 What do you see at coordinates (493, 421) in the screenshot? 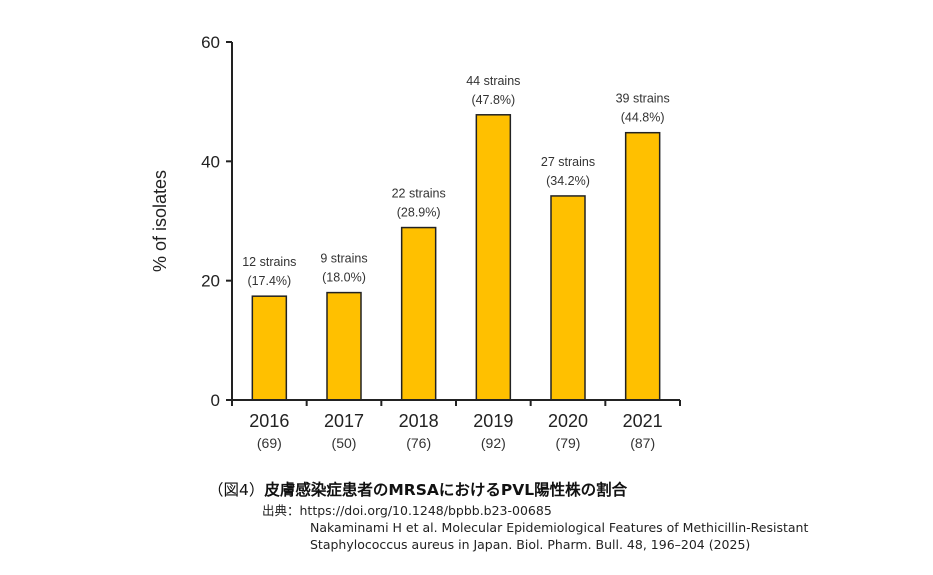
I see `x-category-label: 2019` at bounding box center [493, 421].